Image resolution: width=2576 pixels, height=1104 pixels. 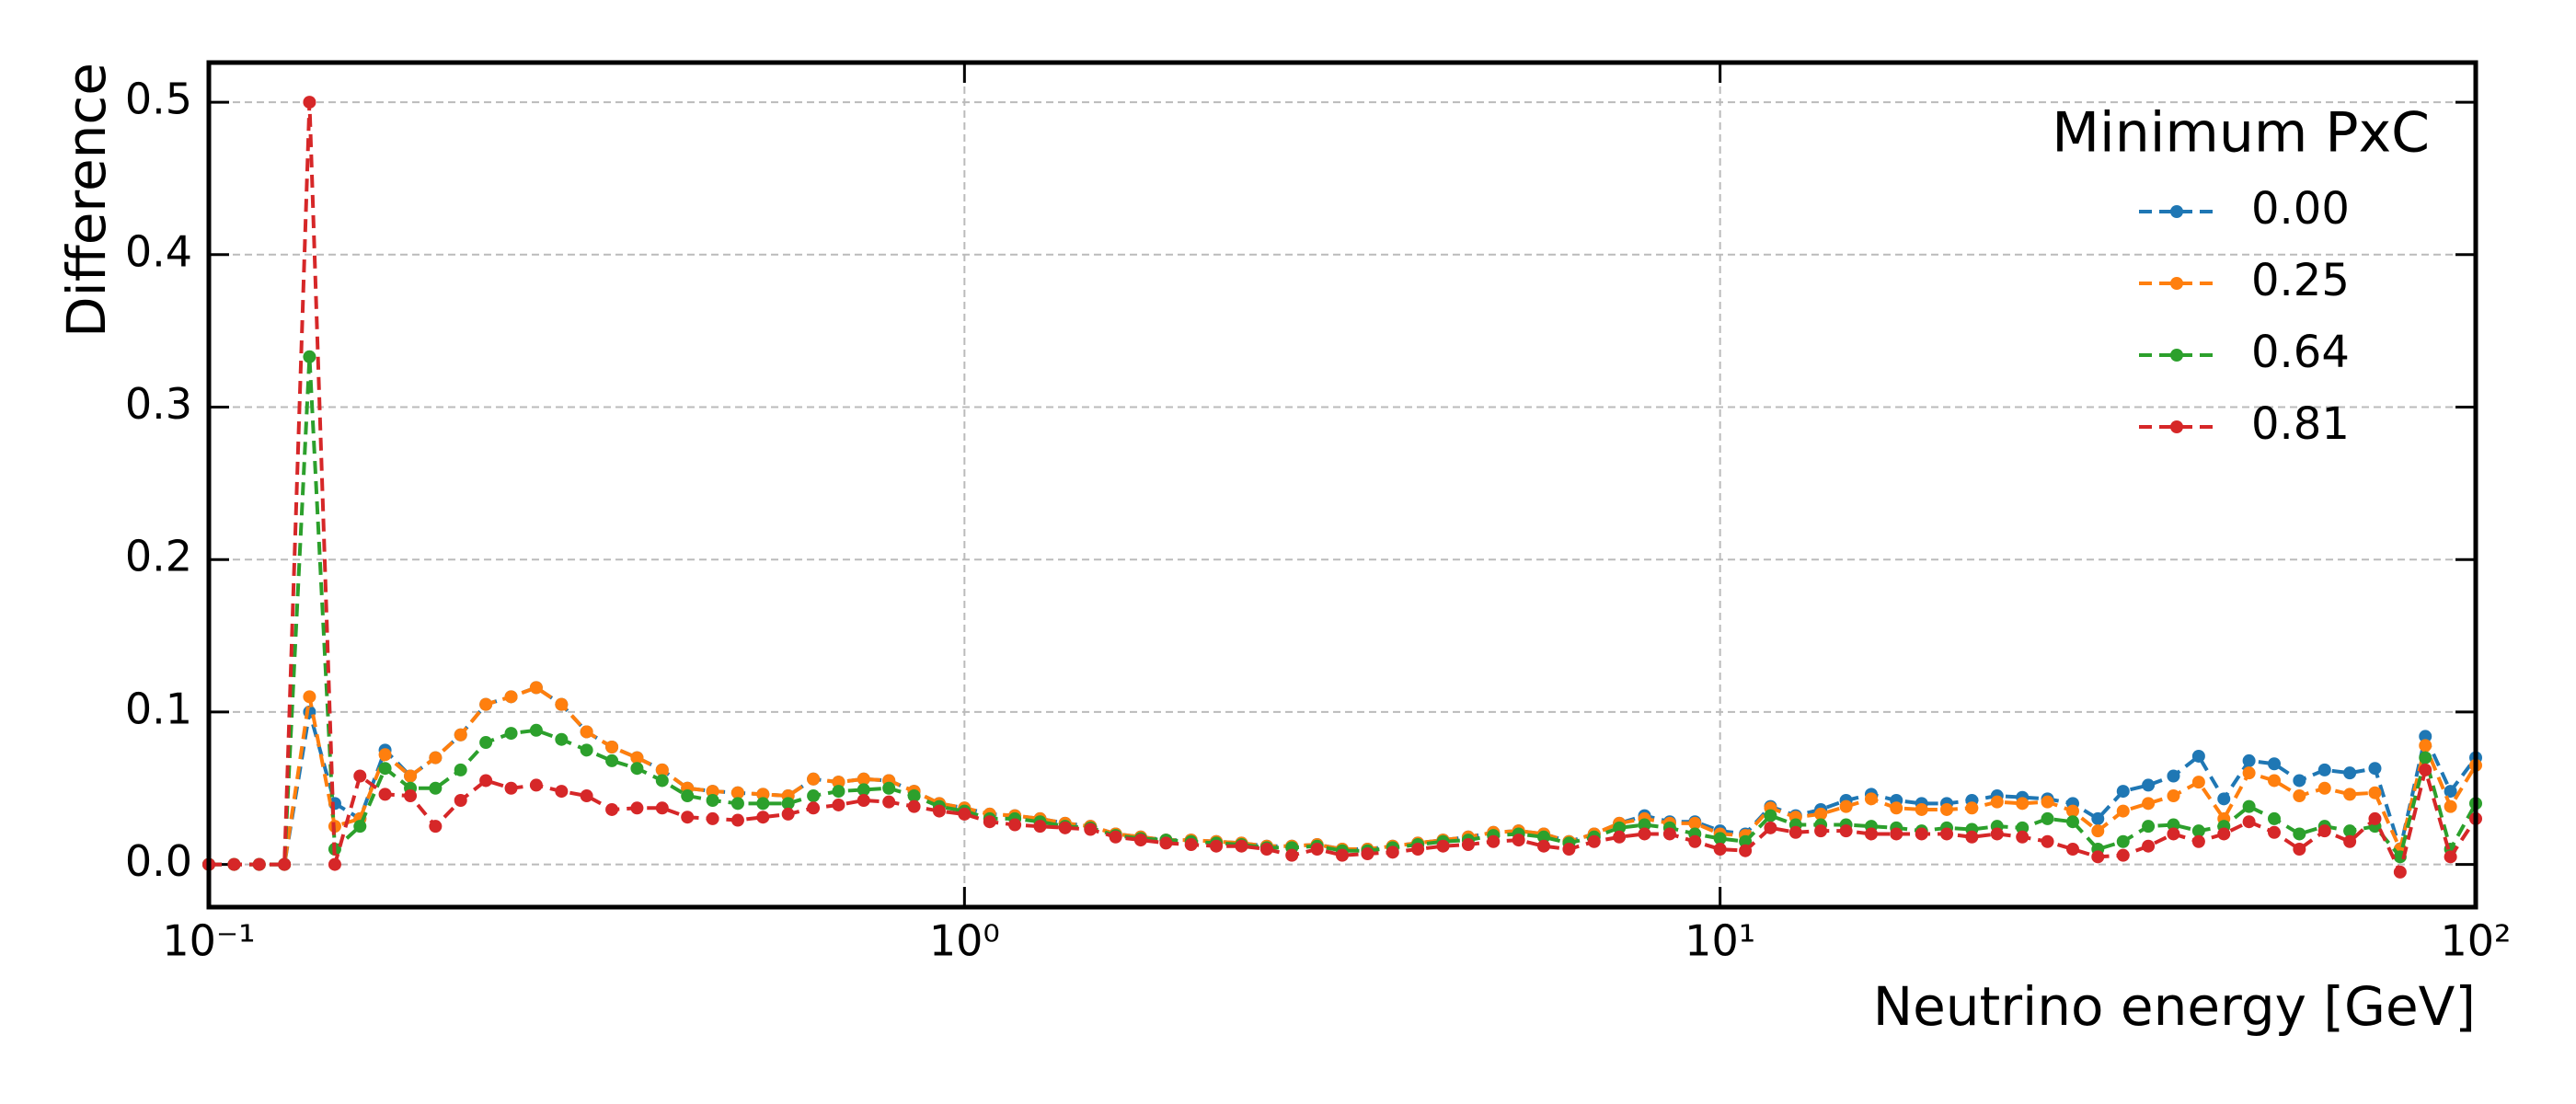 What do you see at coordinates (86, 200) in the screenshot?
I see `y-axis-label: Difference` at bounding box center [86, 200].